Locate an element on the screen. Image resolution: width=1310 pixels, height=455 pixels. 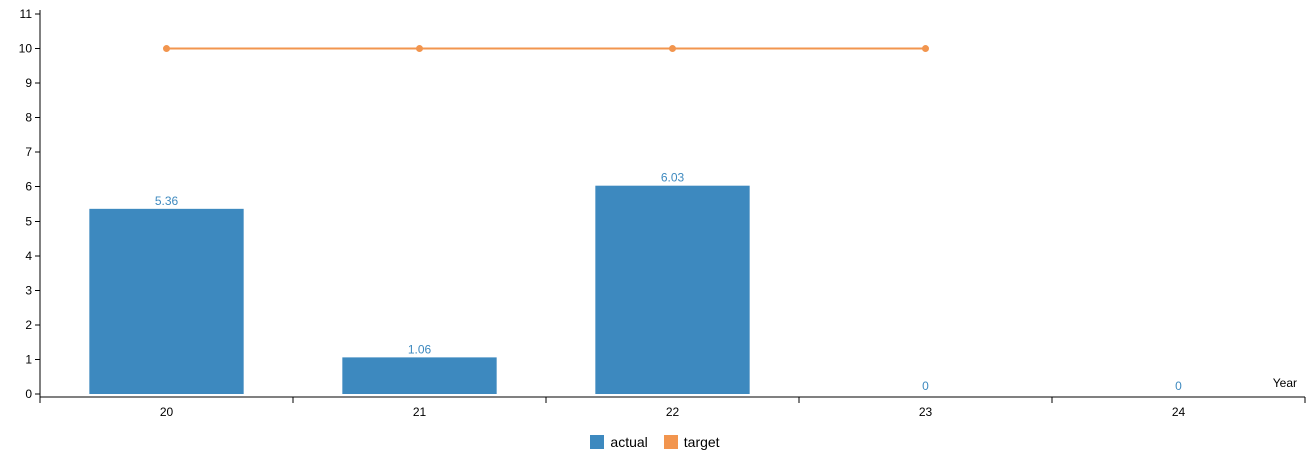
y-tick-label: 10 is located at coordinates (26, 49).